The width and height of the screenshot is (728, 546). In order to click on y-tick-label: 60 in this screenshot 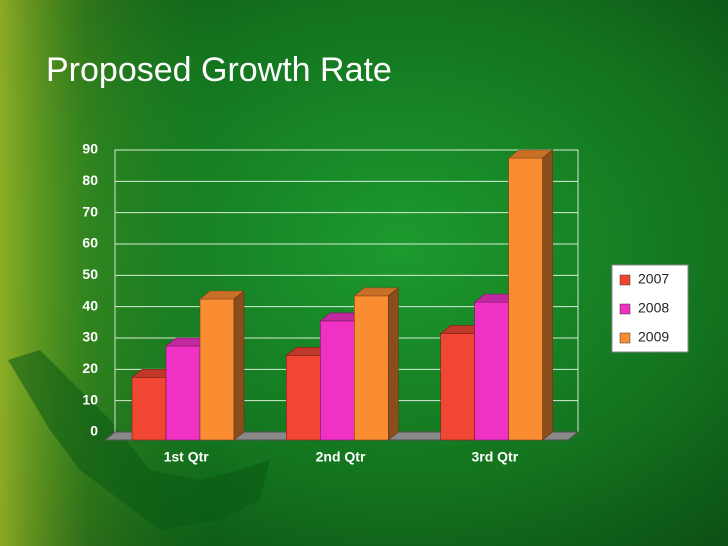, I will do `click(90, 243)`.